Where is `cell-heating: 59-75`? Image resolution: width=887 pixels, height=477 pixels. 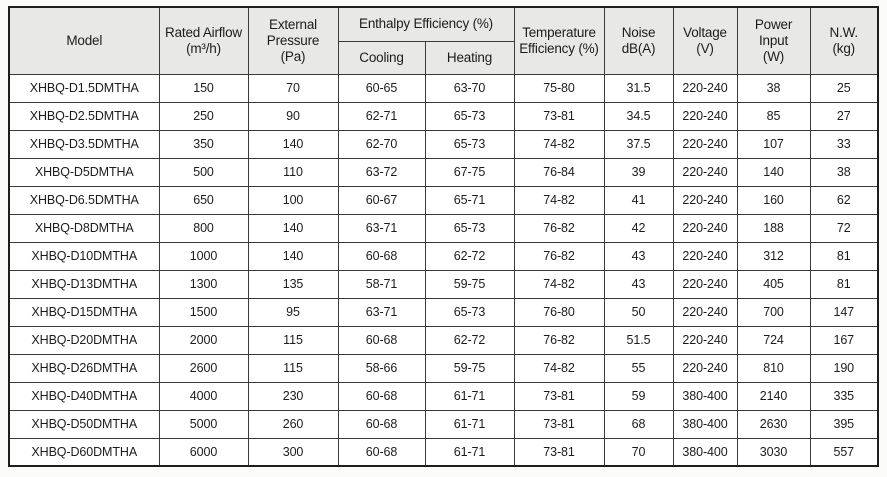
cell-heating: 59-75 is located at coordinates (469, 284).